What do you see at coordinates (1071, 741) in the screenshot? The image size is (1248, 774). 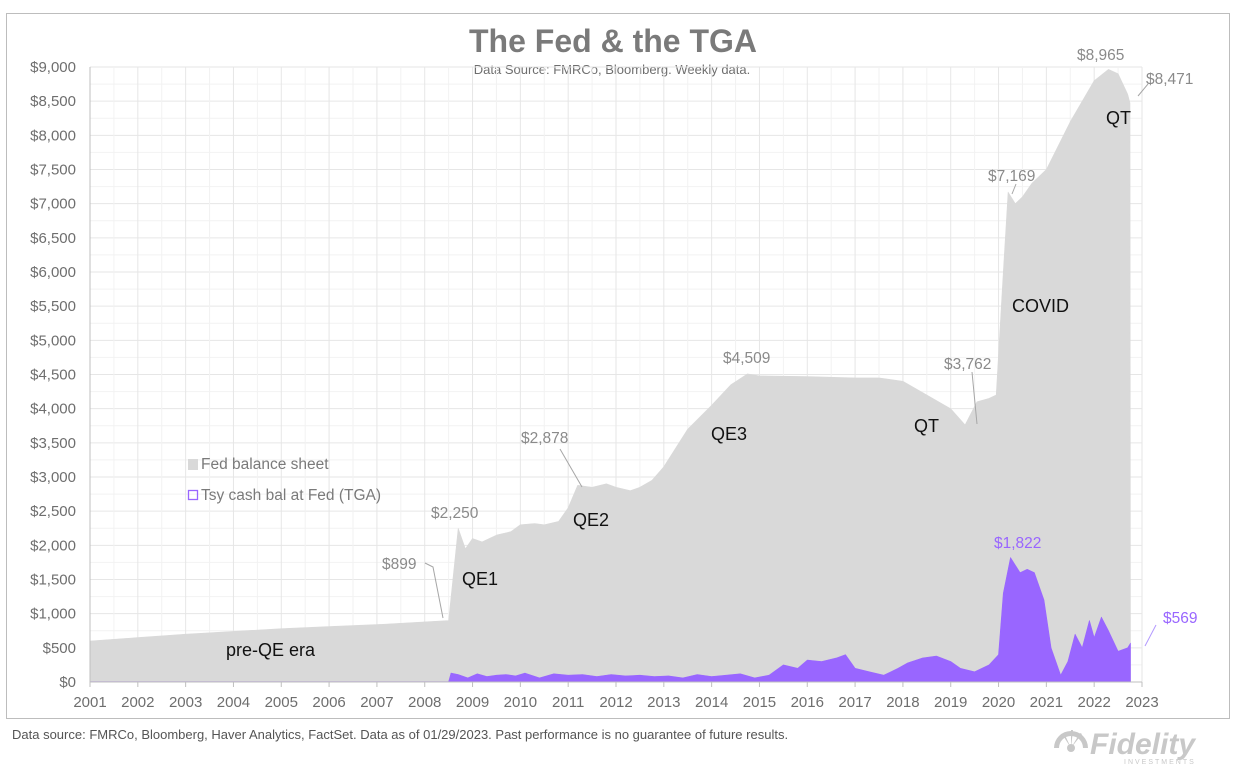 I see `fidelity-logo-mark` at bounding box center [1071, 741].